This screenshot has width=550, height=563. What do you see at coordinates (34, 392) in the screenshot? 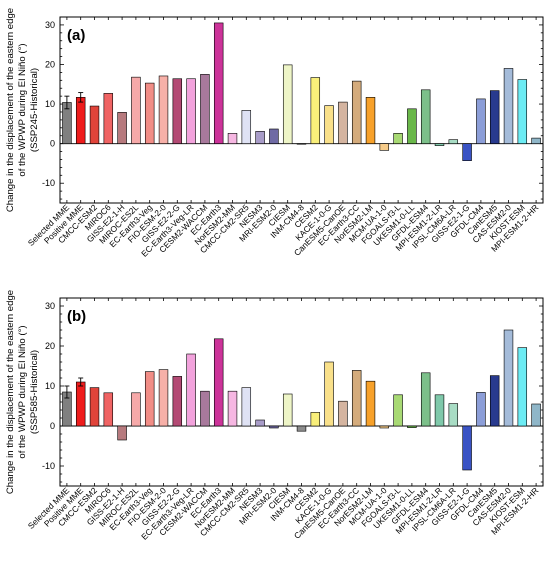
I see `y-axis-label: (SSP585-Historical)` at bounding box center [34, 392].